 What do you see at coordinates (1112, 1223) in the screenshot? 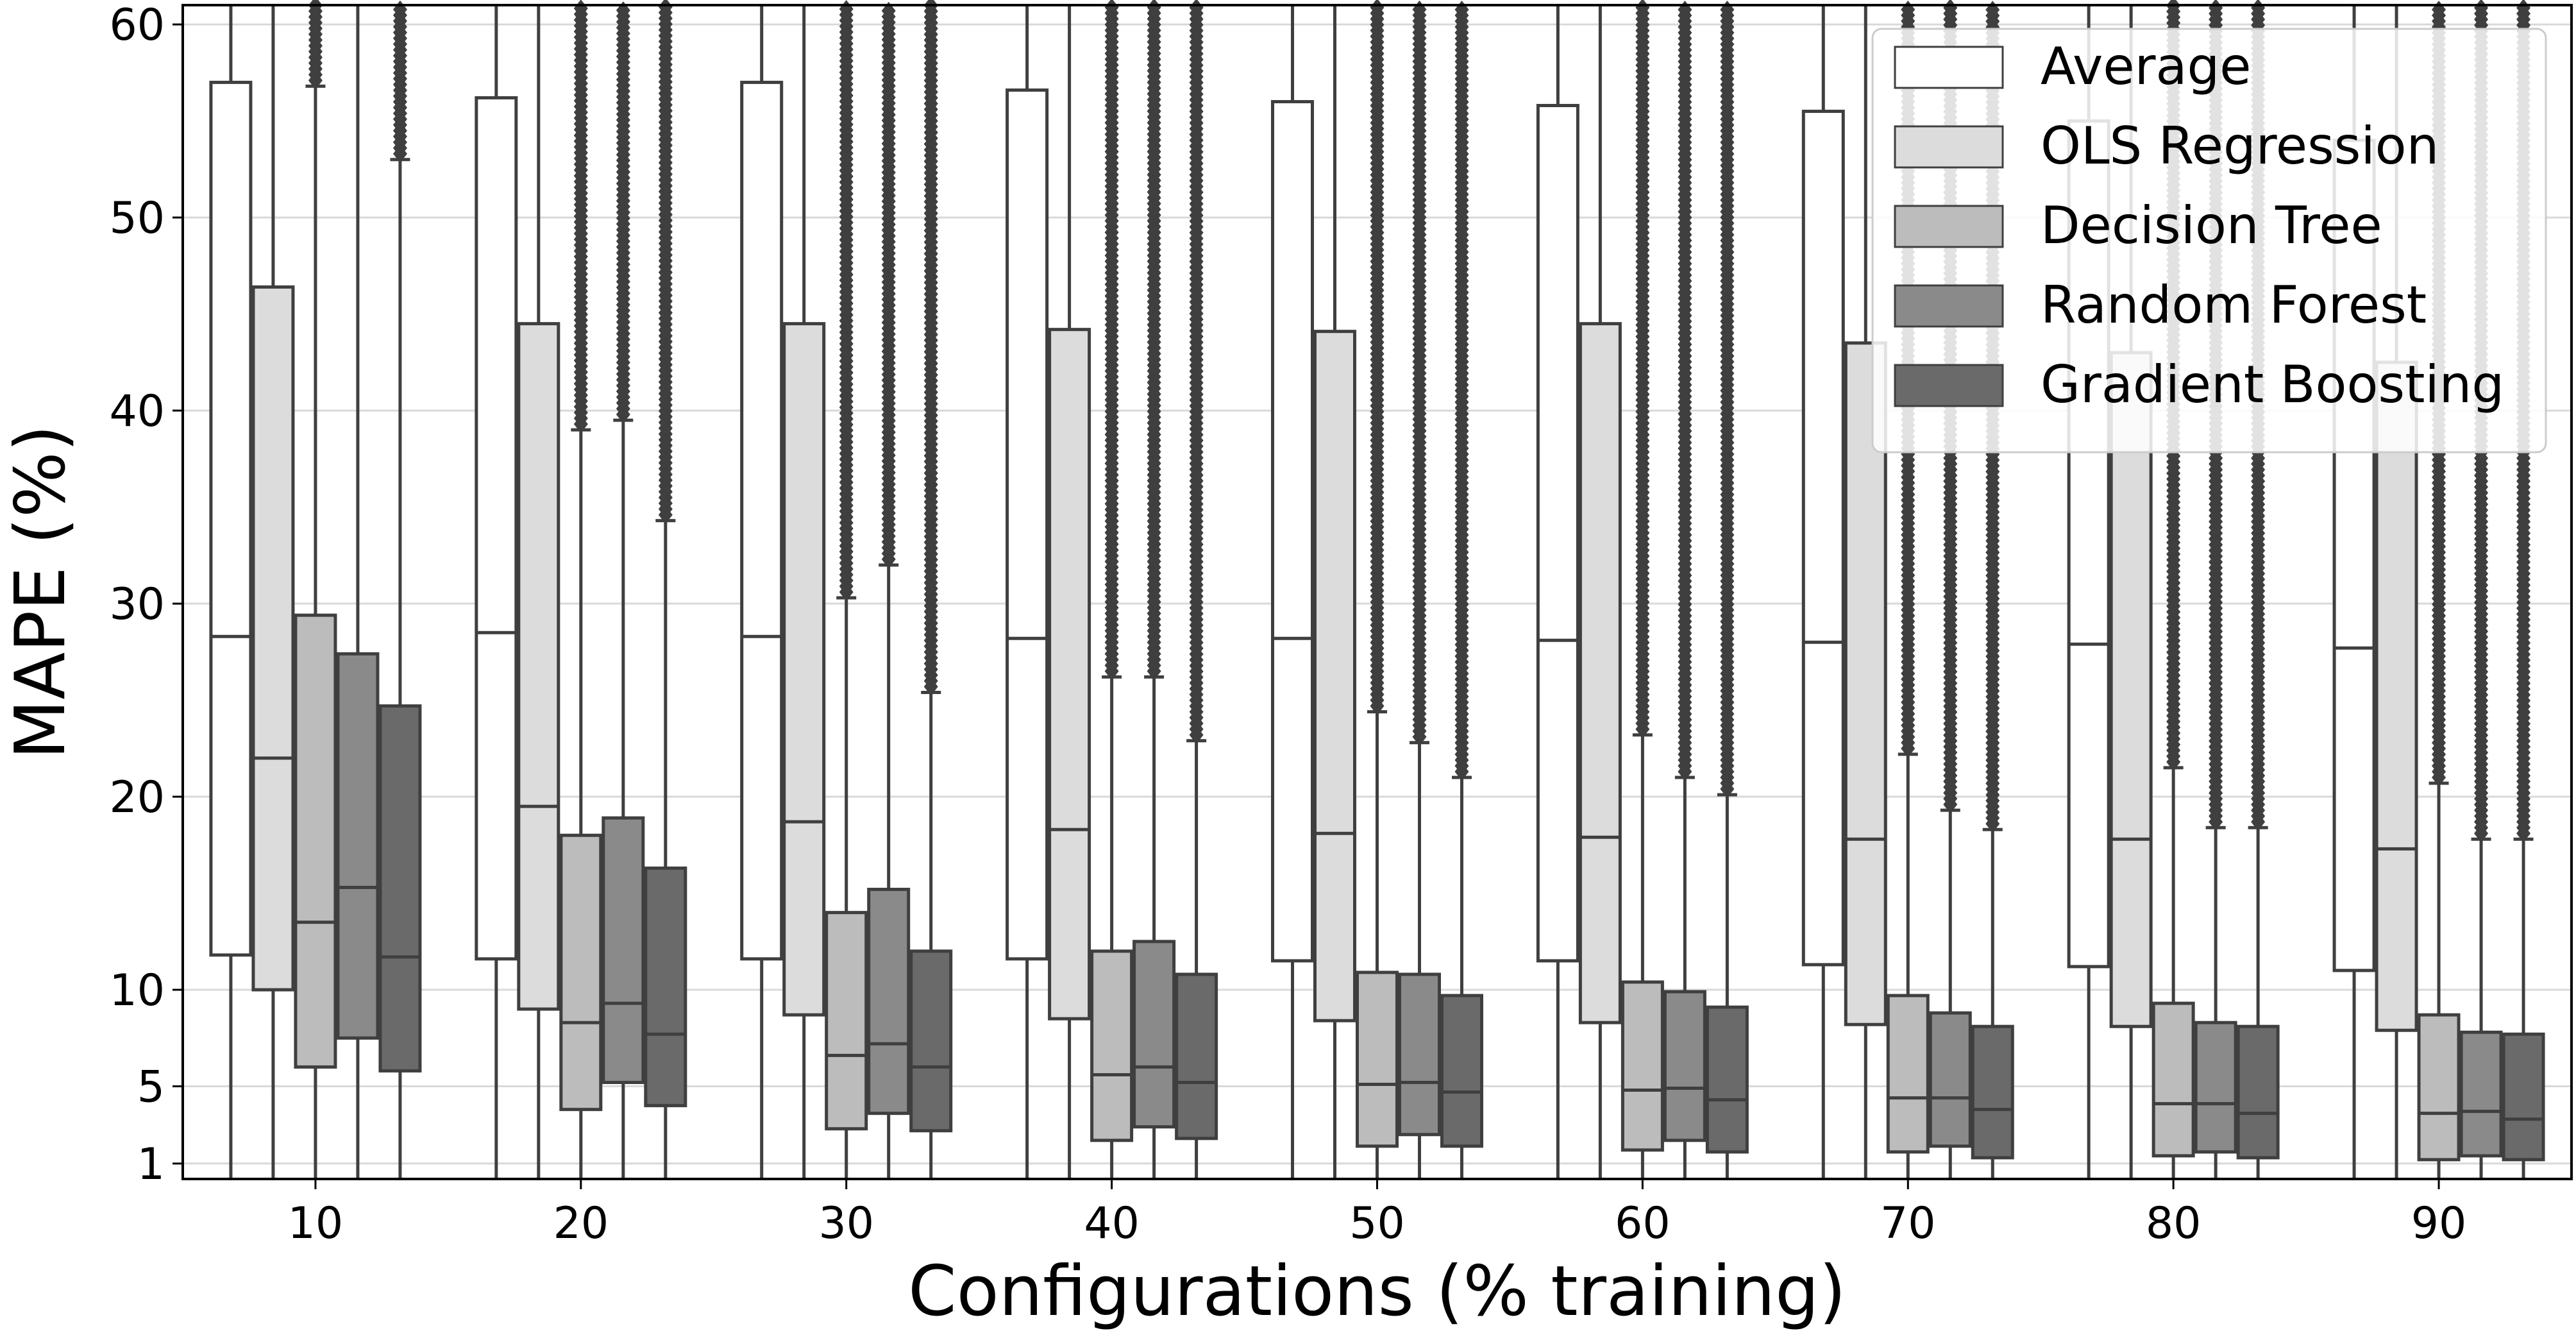
I see `x-tick-label: 40` at bounding box center [1112, 1223].